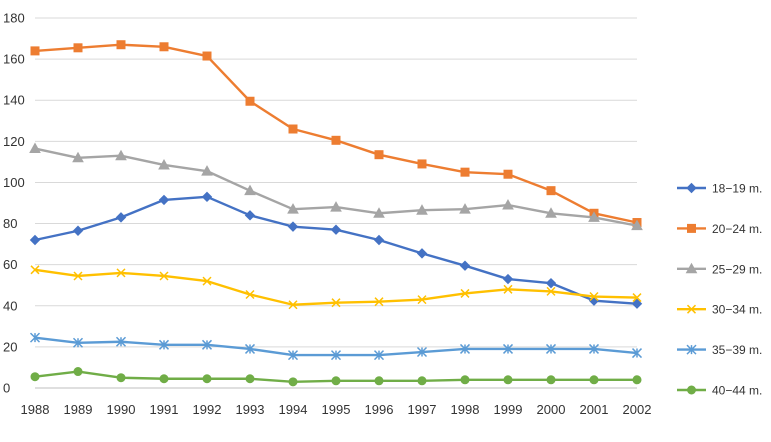 This screenshot has width=771, height=442. Describe the element at coordinates (737, 391) in the screenshot. I see `legend-label: 40−44 m.` at that location.